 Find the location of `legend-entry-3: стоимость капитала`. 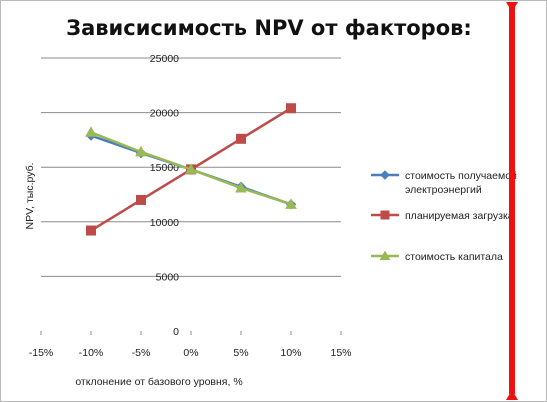

legend-entry-3: стоимость капитала is located at coordinates (437, 256).